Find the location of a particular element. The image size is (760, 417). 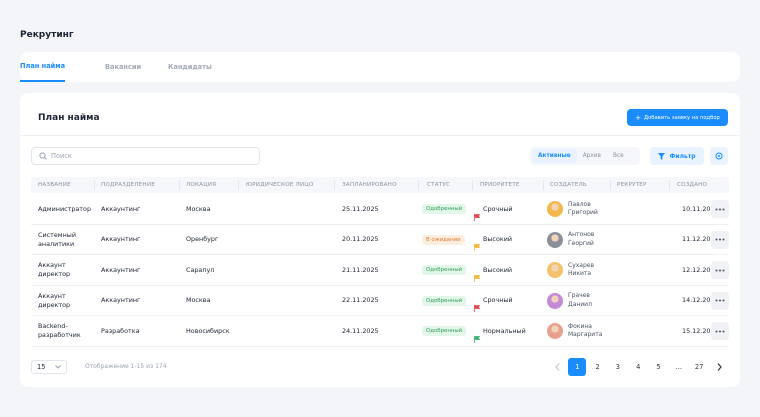

add-button: + Добавить заявку на подбор is located at coordinates (677, 117).